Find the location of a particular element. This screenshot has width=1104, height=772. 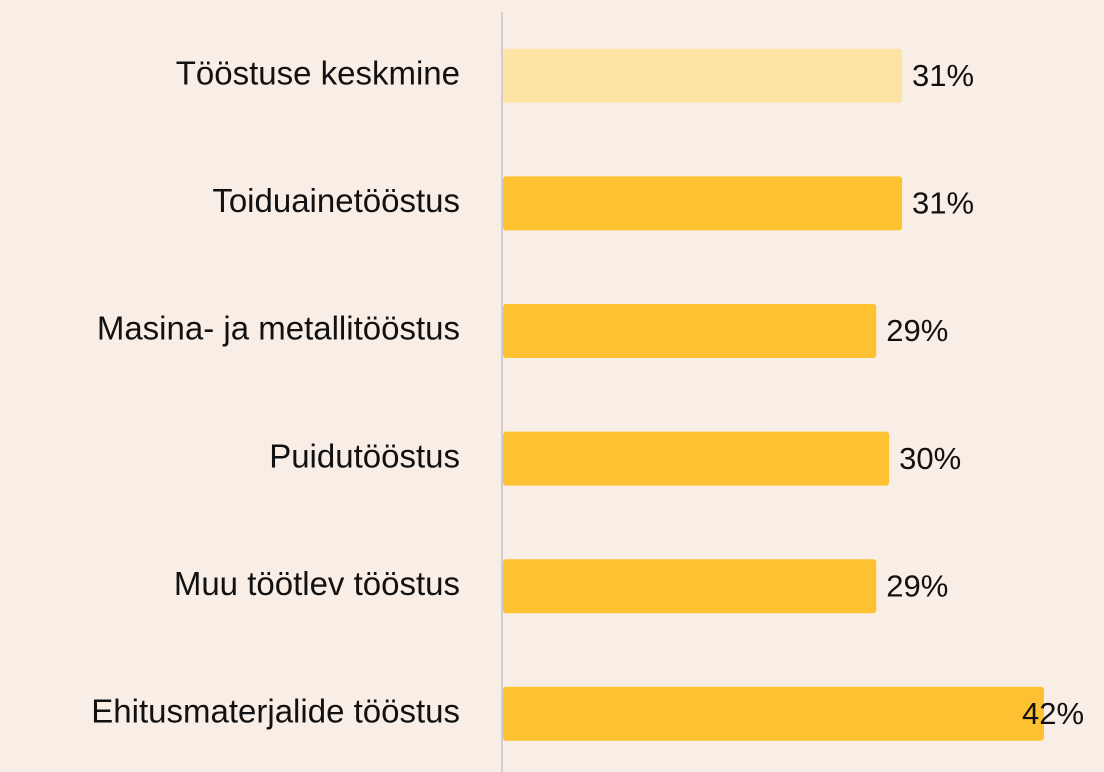

category-label: Muu töötlev tööstus is located at coordinates (317, 583).